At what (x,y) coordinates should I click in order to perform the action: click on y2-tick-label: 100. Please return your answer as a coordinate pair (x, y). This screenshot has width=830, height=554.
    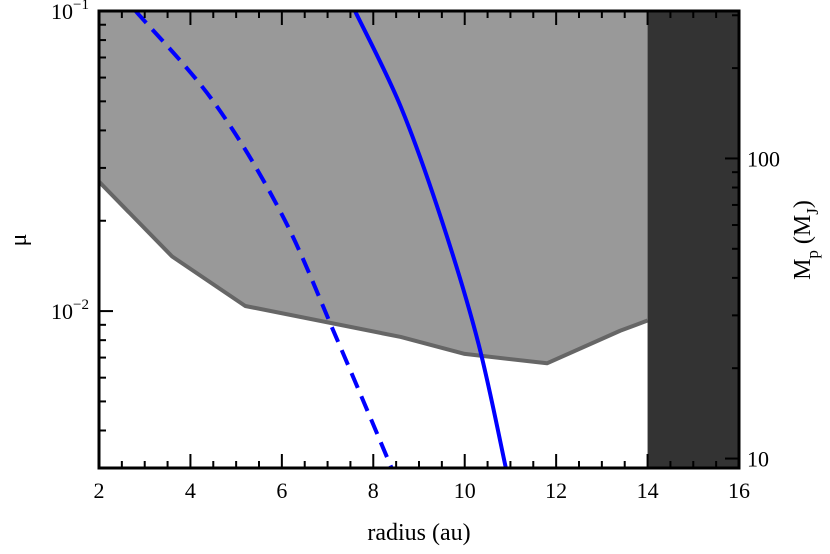
    Looking at the image, I should click on (763, 158).